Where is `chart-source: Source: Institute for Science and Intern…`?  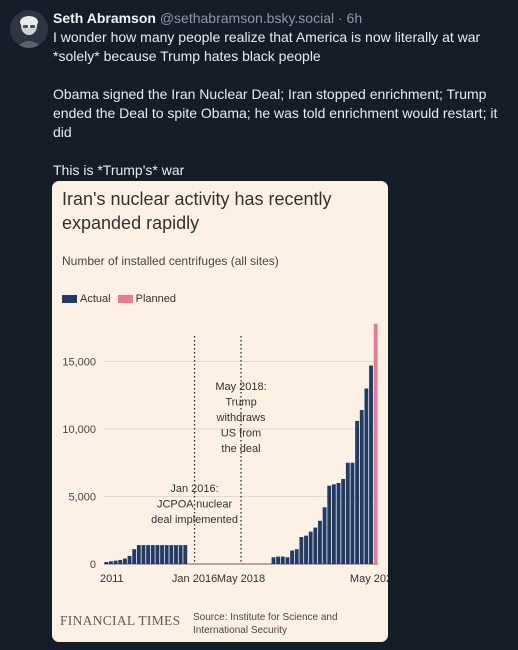
chart-source: Source: Institute for Science and Intern… is located at coordinates (265, 624).